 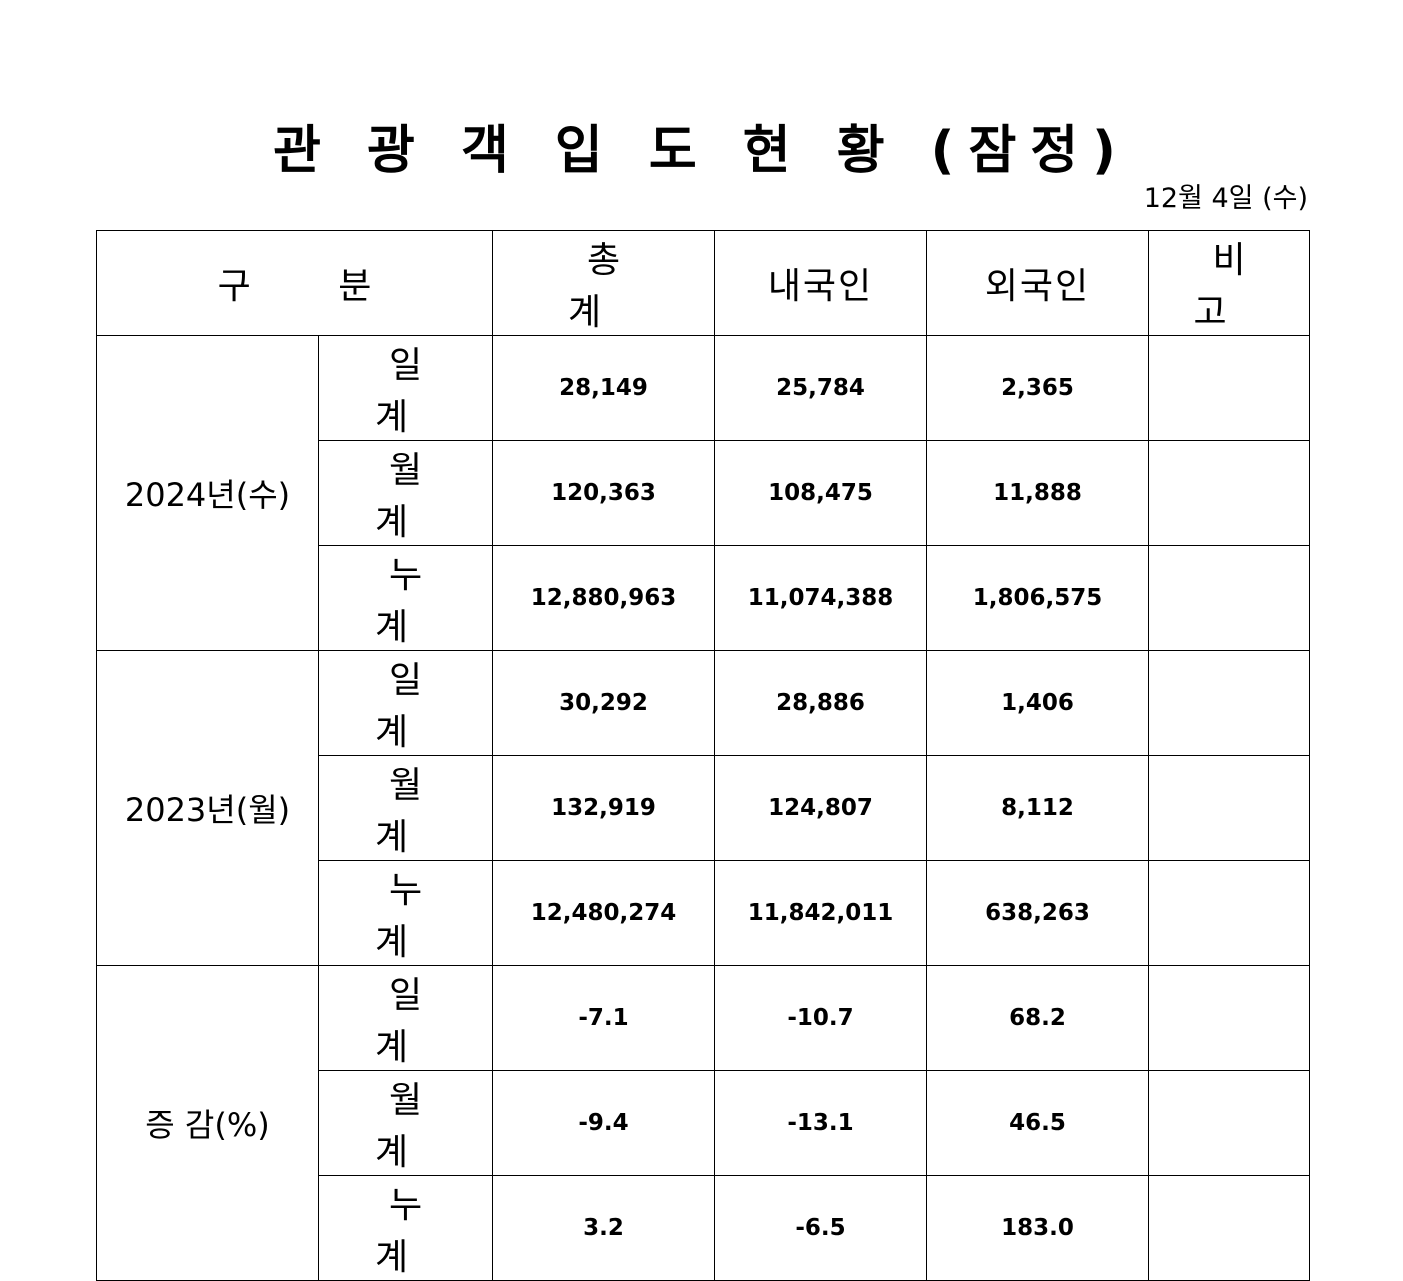 I want to click on cell-total: 12,880,963, so click(x=603, y=598).